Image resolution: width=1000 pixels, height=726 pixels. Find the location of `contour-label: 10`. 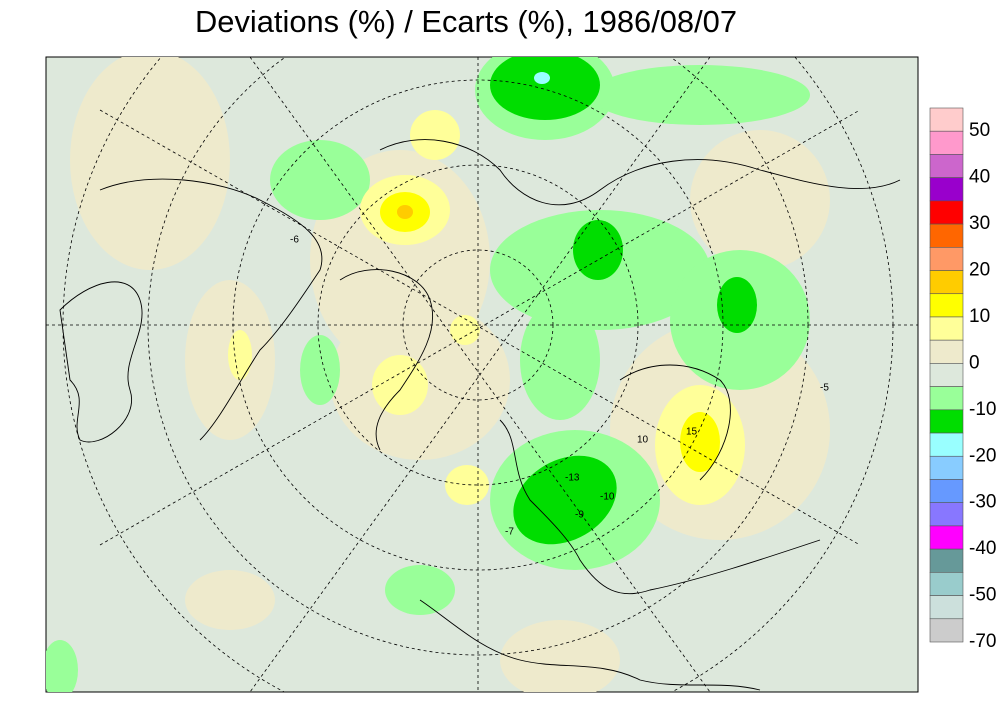

contour-label: 10 is located at coordinates (643, 440).